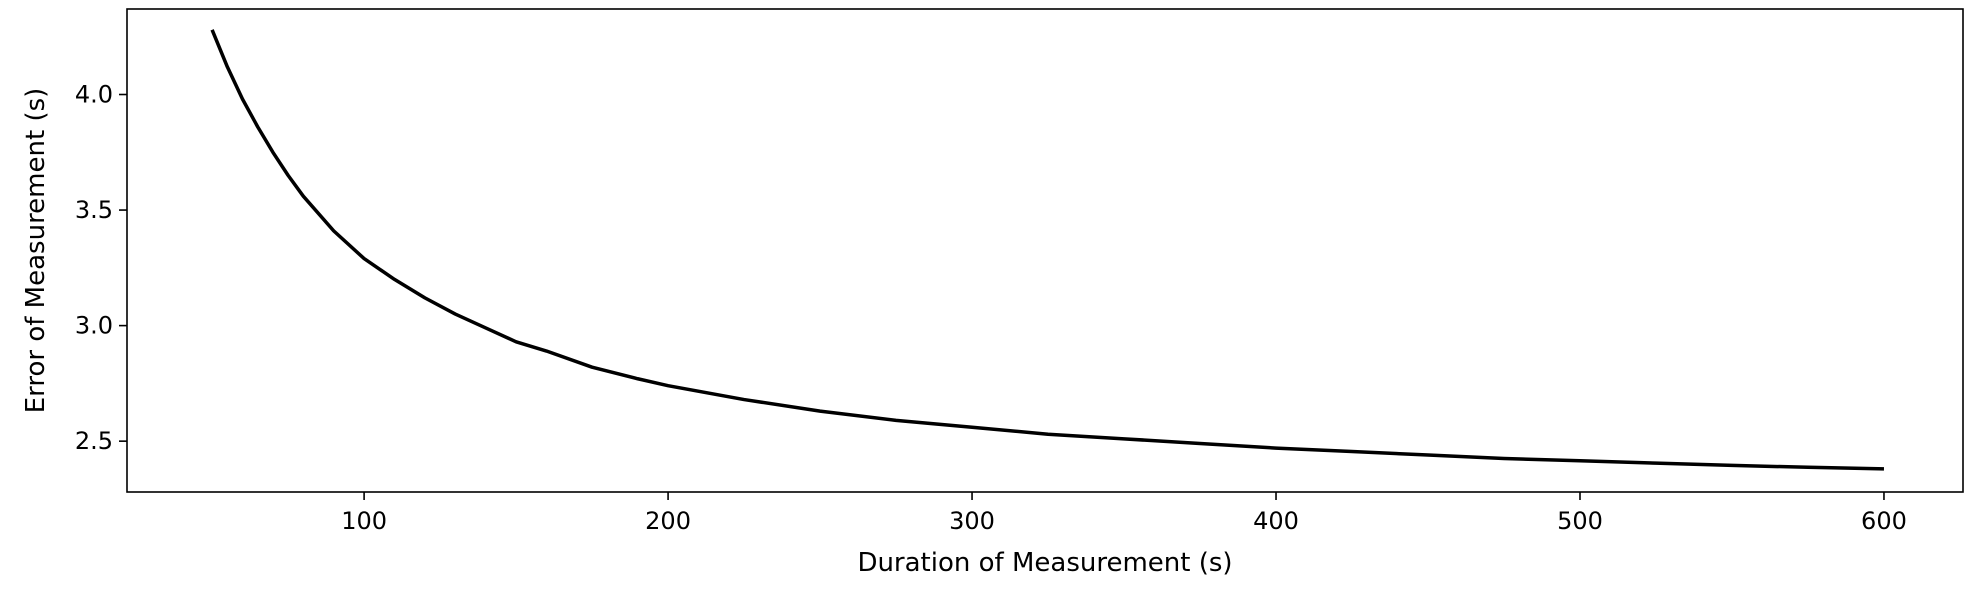 The width and height of the screenshot is (1986, 600). What do you see at coordinates (1124, 513) in the screenshot?
I see `x-axis-ticks: 100 200 300 400 500 600` at bounding box center [1124, 513].